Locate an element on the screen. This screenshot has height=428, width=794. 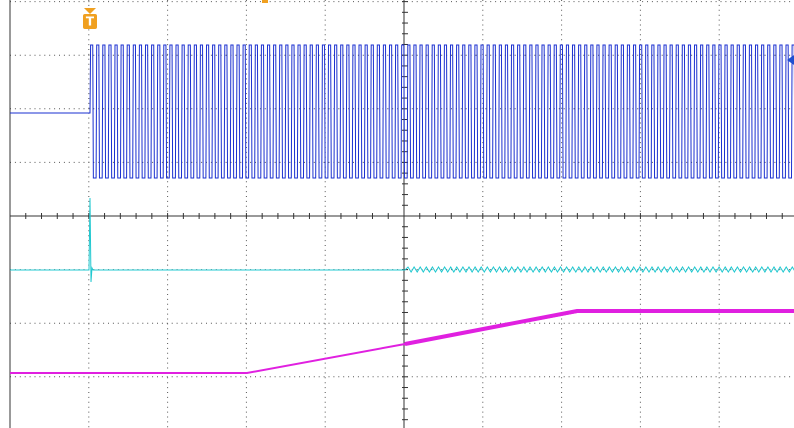
trigger-badge is located at coordinates (90, 21).